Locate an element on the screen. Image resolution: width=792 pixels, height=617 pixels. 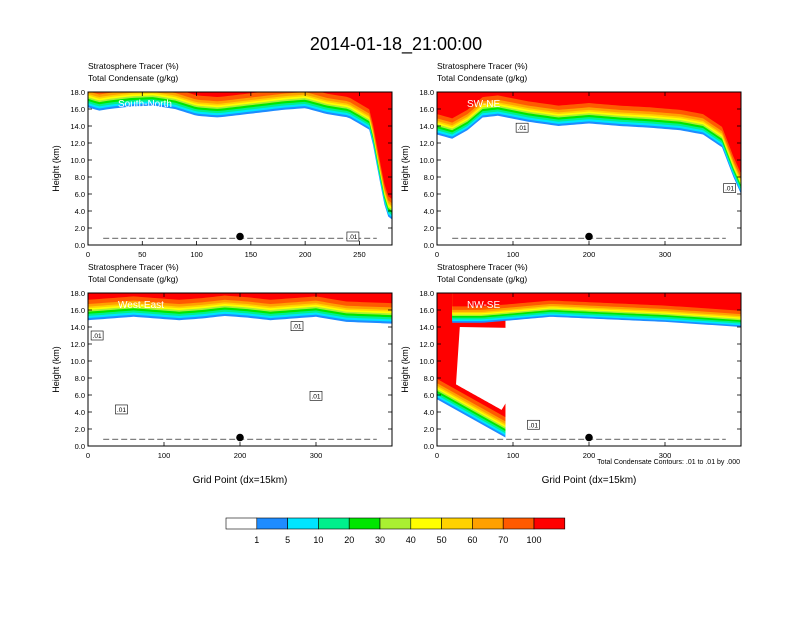
plot-area is located at coordinates (240, 168).